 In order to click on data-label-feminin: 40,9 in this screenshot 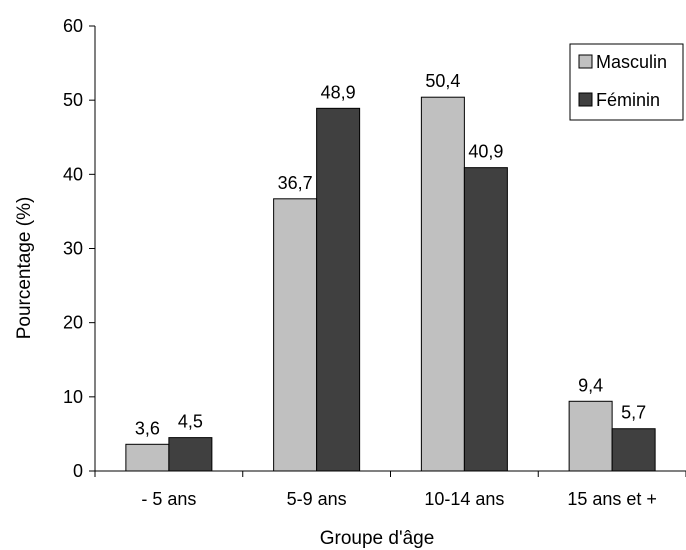, I will do `click(485, 152)`.